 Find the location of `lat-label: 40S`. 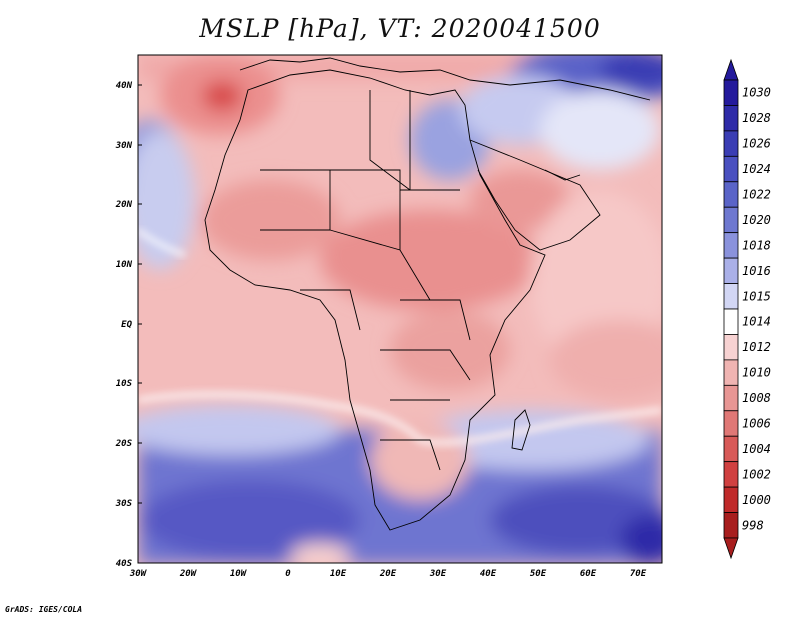

lat-label: 40S is located at coordinates (124, 564).